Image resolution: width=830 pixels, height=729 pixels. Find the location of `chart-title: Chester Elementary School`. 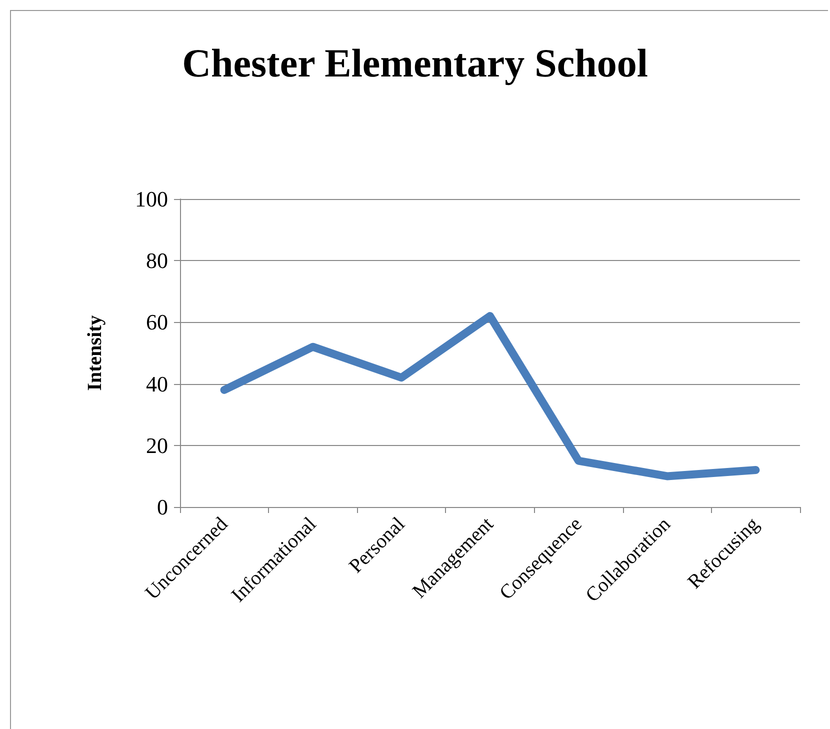

chart-title: Chester Elementary School is located at coordinates (415, 63).